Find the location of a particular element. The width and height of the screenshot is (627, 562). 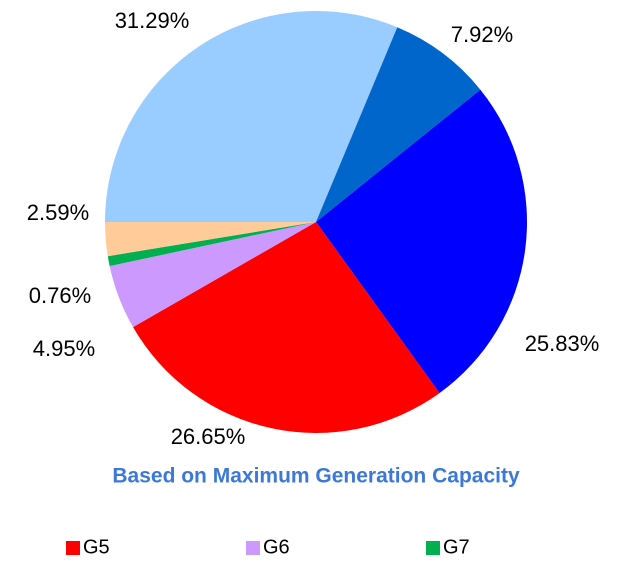

legend-label: G6 is located at coordinates (276, 547).